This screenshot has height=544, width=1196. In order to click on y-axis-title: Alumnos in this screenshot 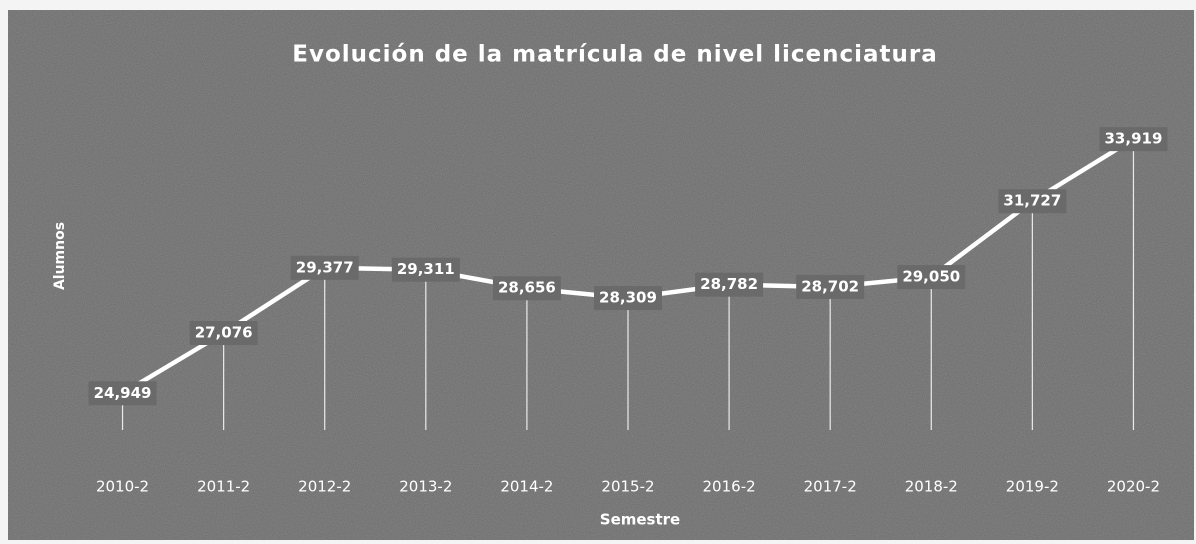, I will do `click(60, 256)`.